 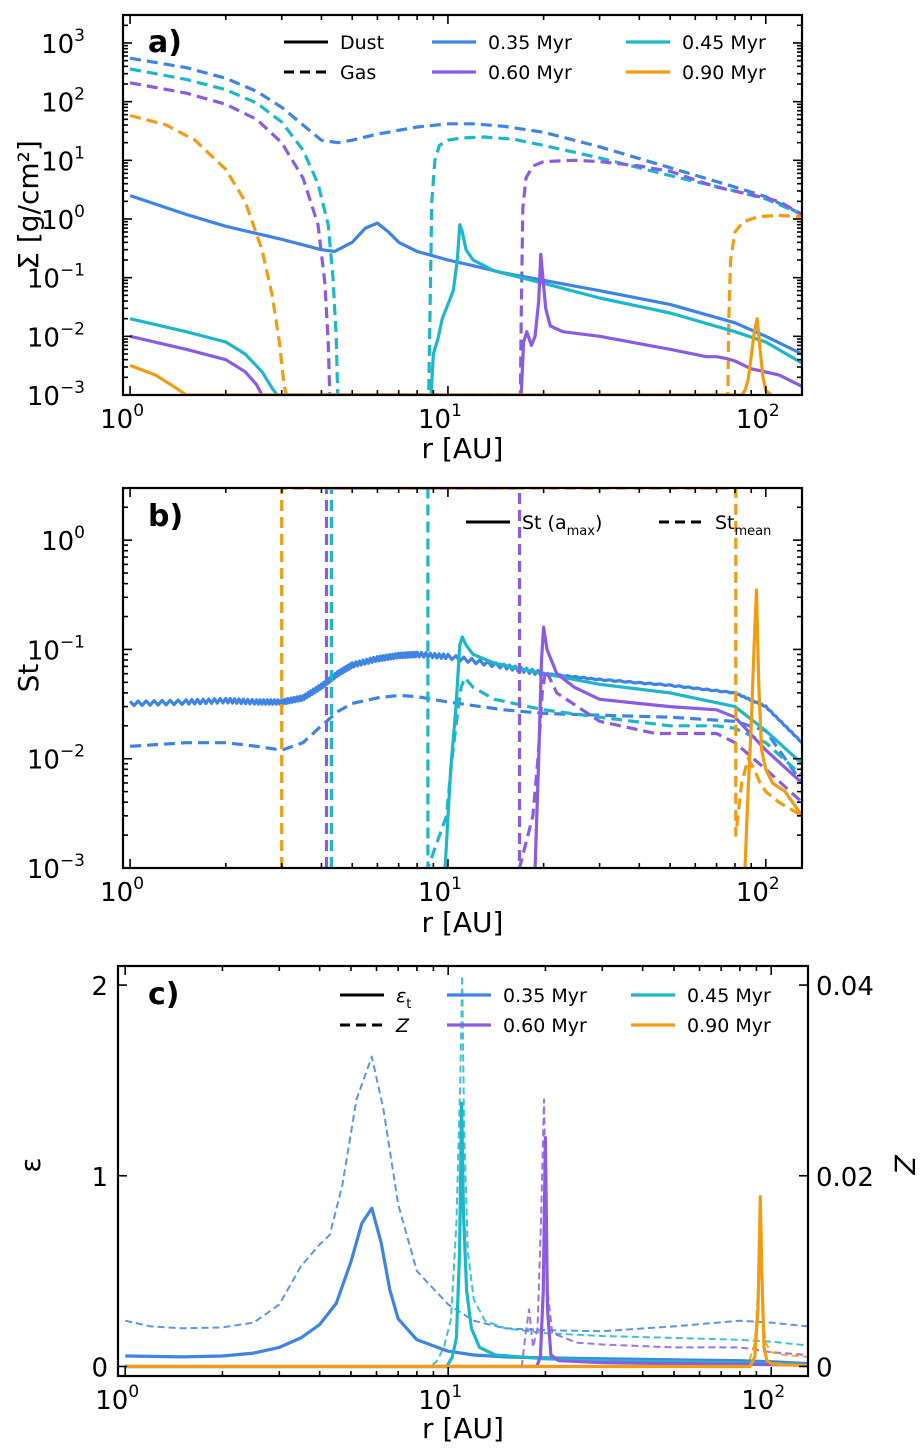 What do you see at coordinates (845, 1178) in the screenshot?
I see `y2-tick-label: 0.02` at bounding box center [845, 1178].